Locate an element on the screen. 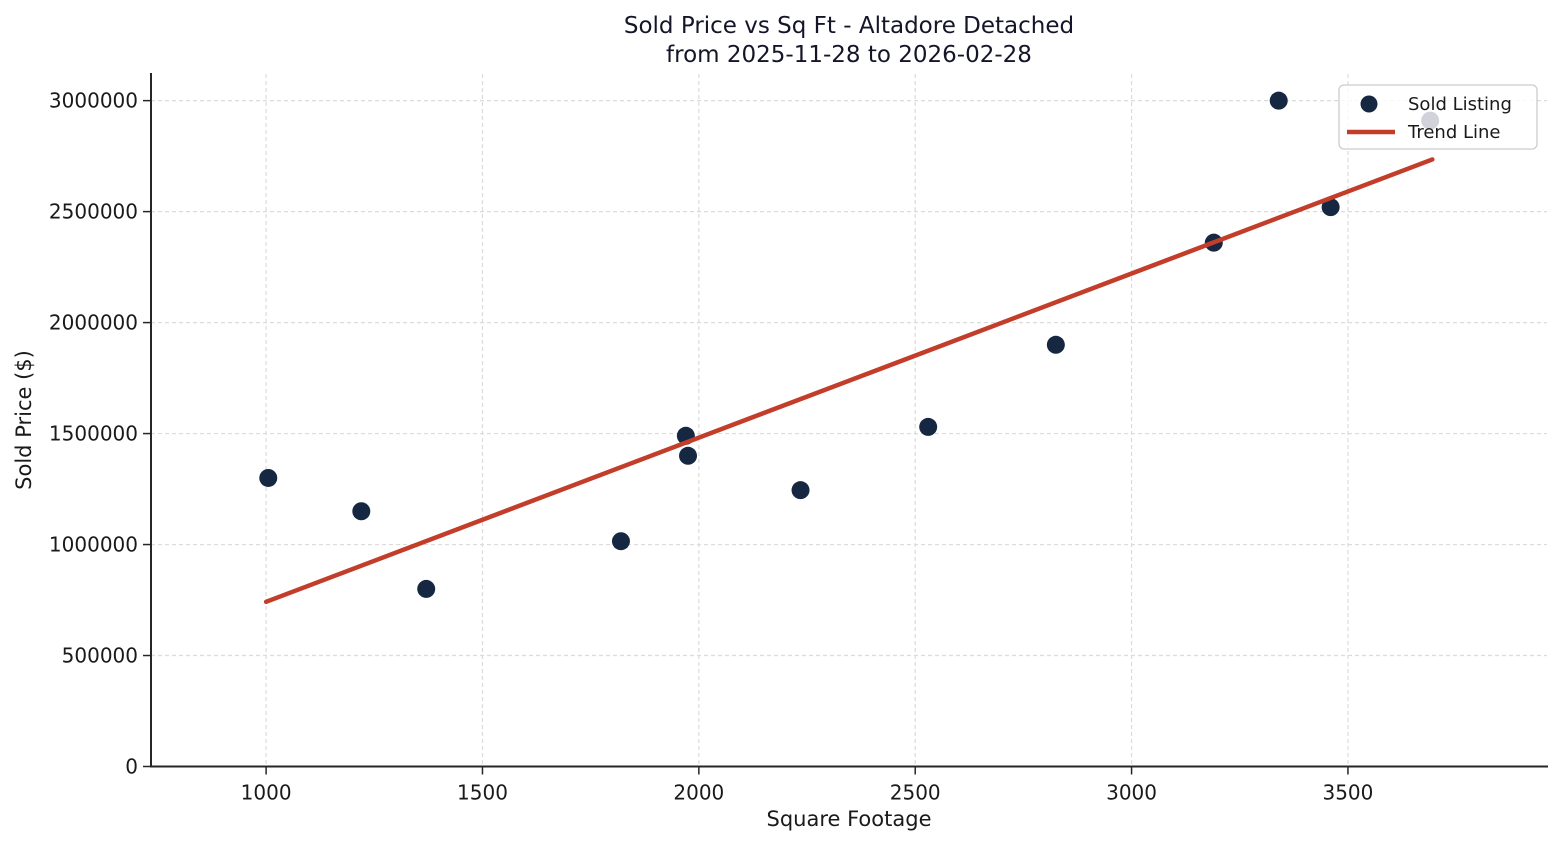 This screenshot has width=1560, height=845. chart-title-line1: Sold Price vs Sq Ft - Altadore Detached is located at coordinates (849, 26).